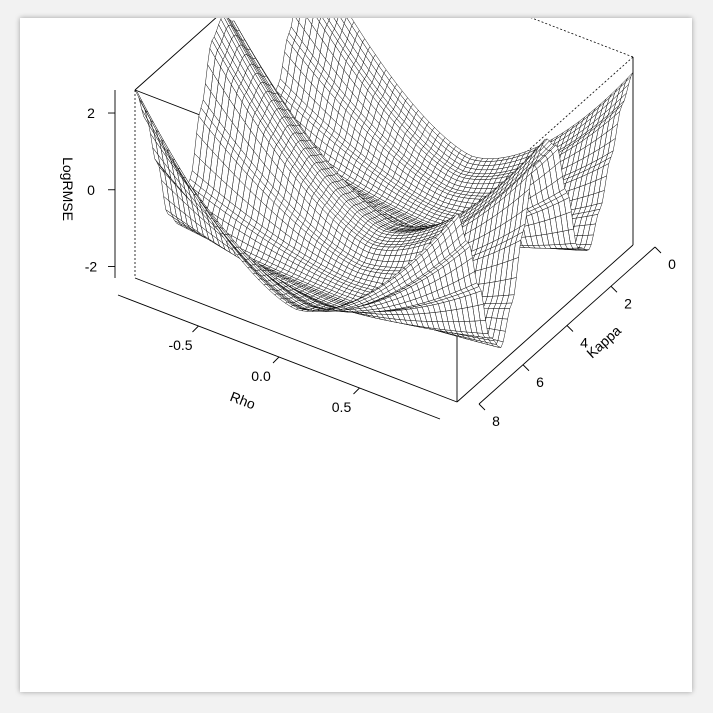 Image resolution: width=713 pixels, height=713 pixels. Describe the element at coordinates (496, 421) in the screenshot. I see `kappa-tick-label: 8` at that location.